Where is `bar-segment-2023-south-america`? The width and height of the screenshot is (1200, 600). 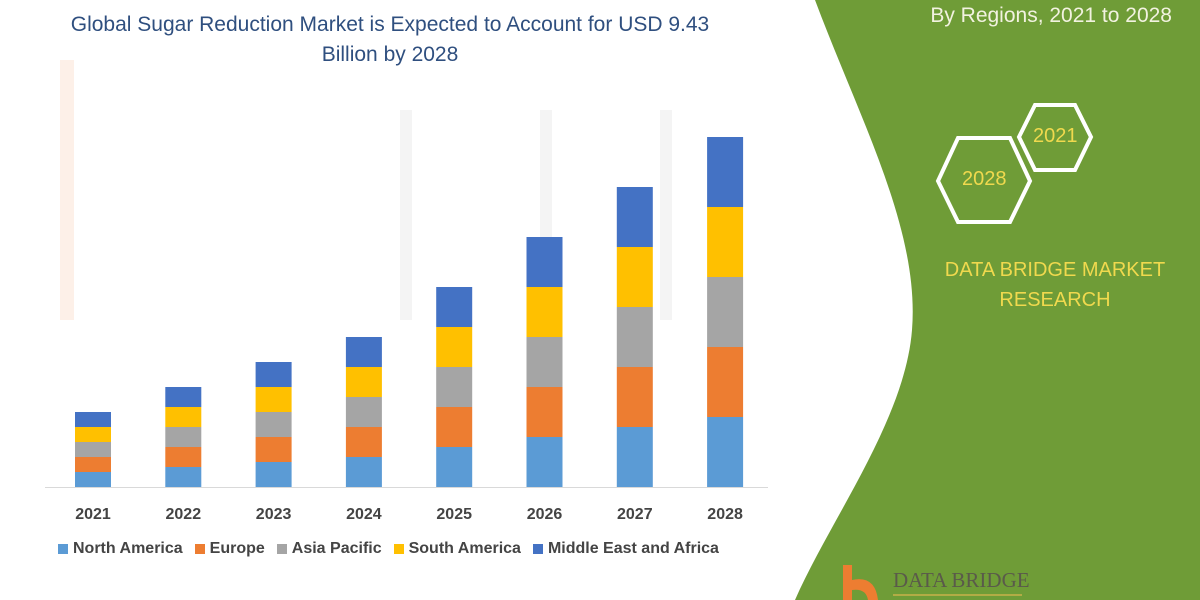 bar-segment-2023-south-america is located at coordinates (273, 399).